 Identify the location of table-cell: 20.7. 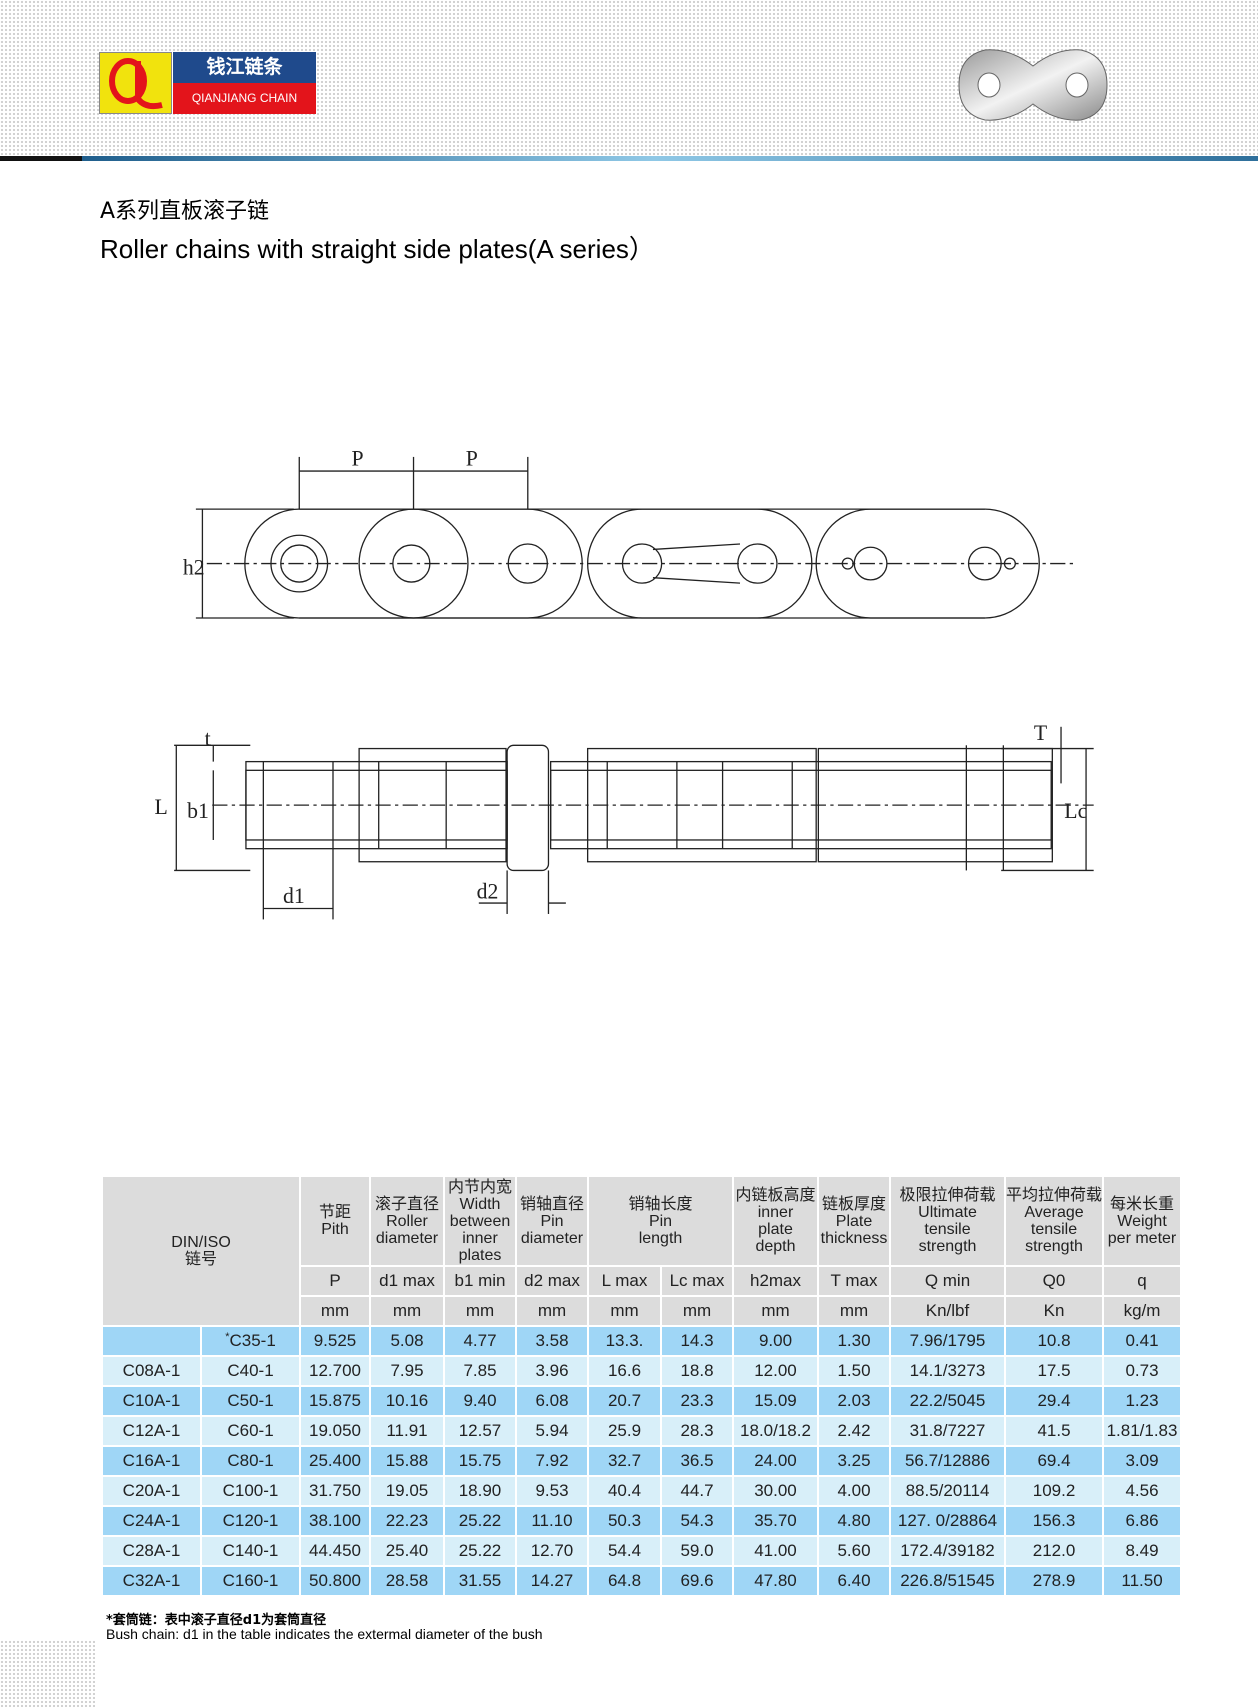
(624, 1401).